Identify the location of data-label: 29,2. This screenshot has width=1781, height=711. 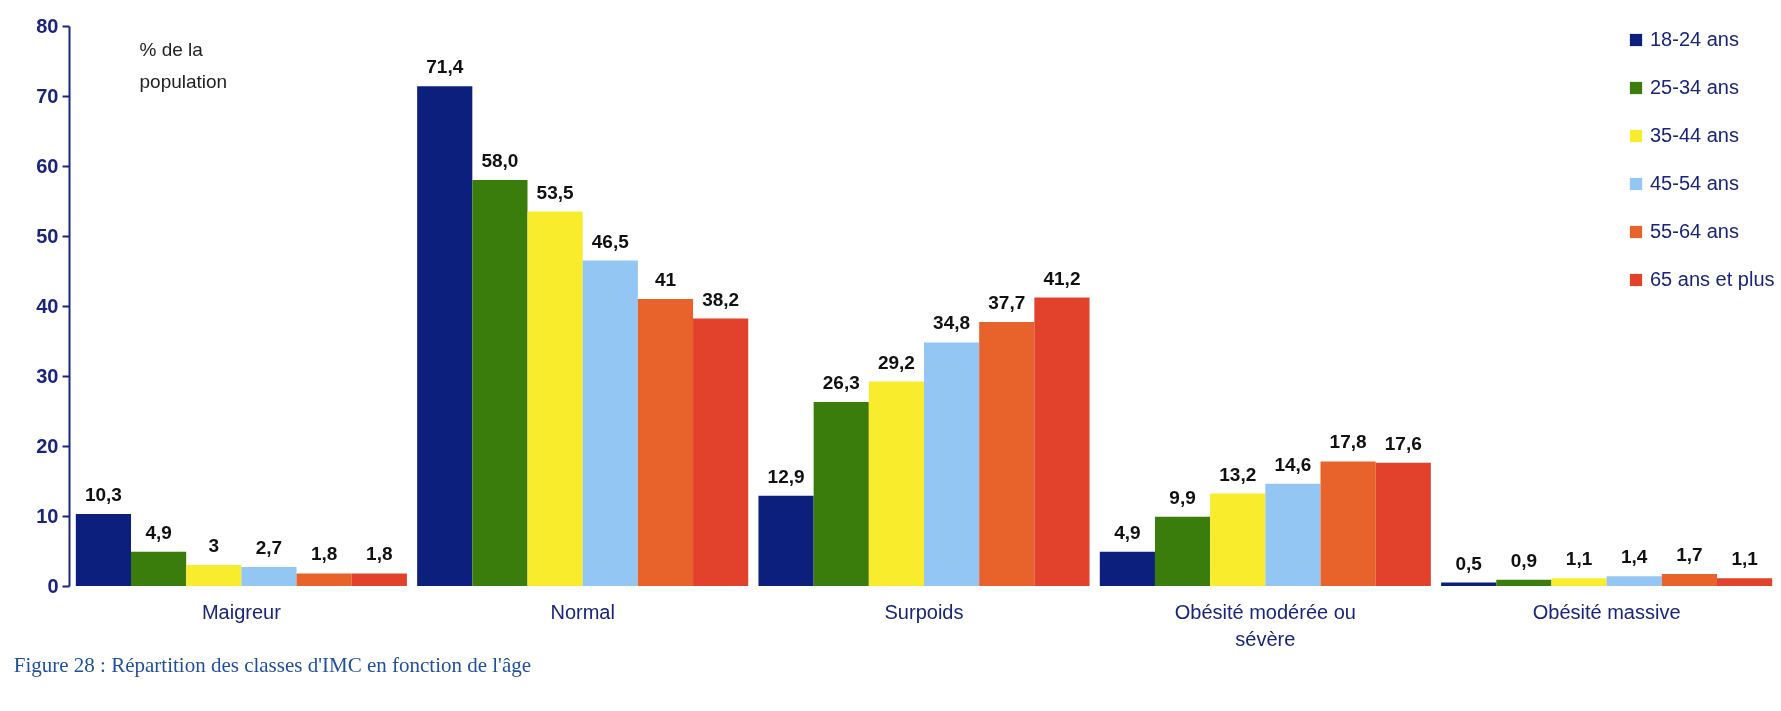
(896, 362).